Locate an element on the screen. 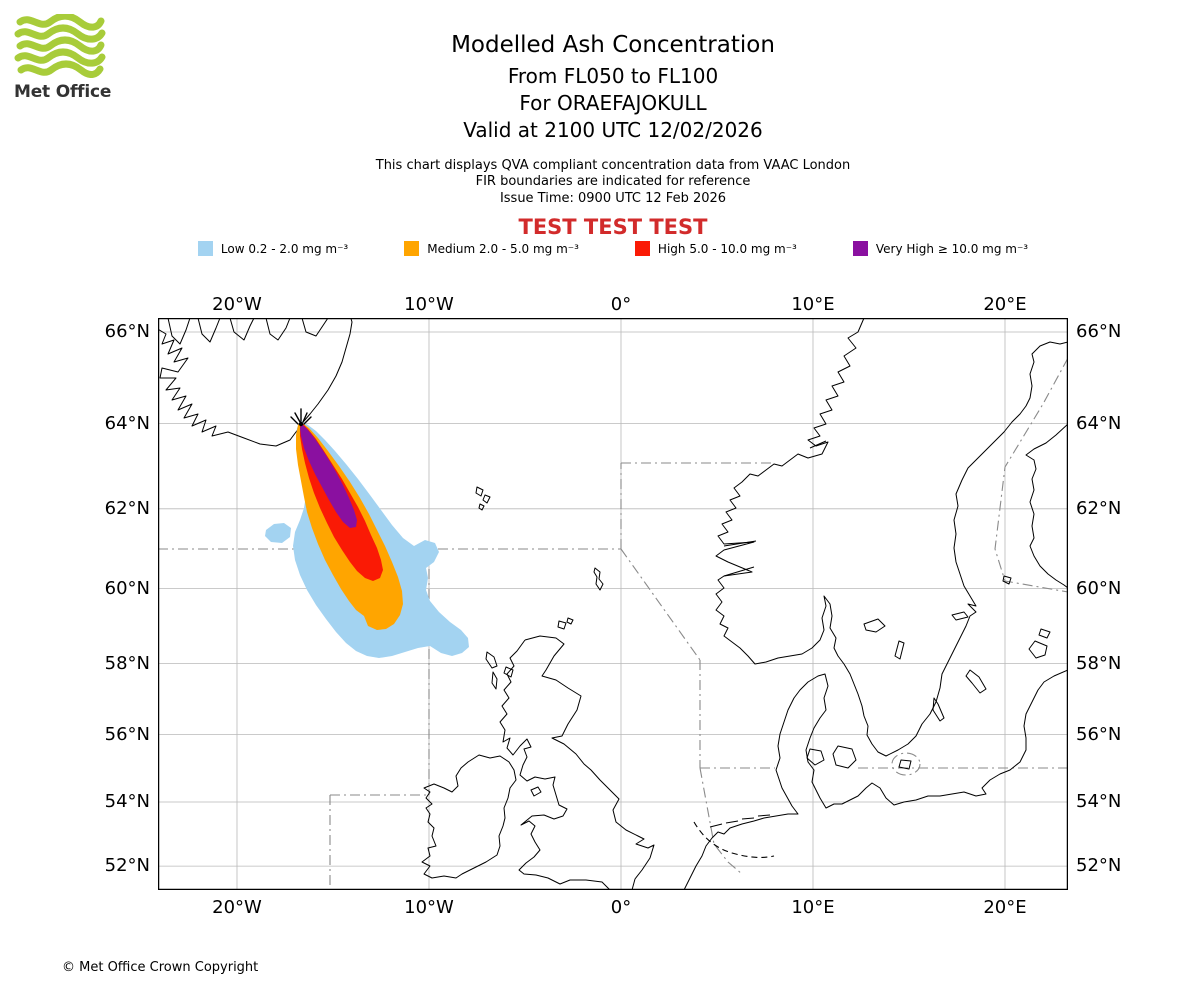 Image resolution: width=1200 pixels, height=1000 pixels. legend-label: Low 0.2 - 2.0 mg m⁻³ is located at coordinates (284, 248).